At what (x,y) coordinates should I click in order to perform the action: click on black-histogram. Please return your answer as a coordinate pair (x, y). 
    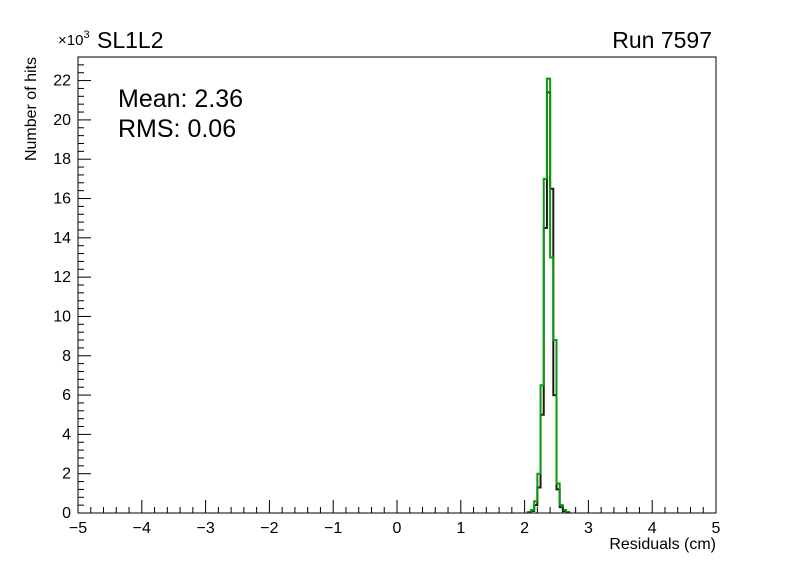
    Looking at the image, I should click on (548, 302).